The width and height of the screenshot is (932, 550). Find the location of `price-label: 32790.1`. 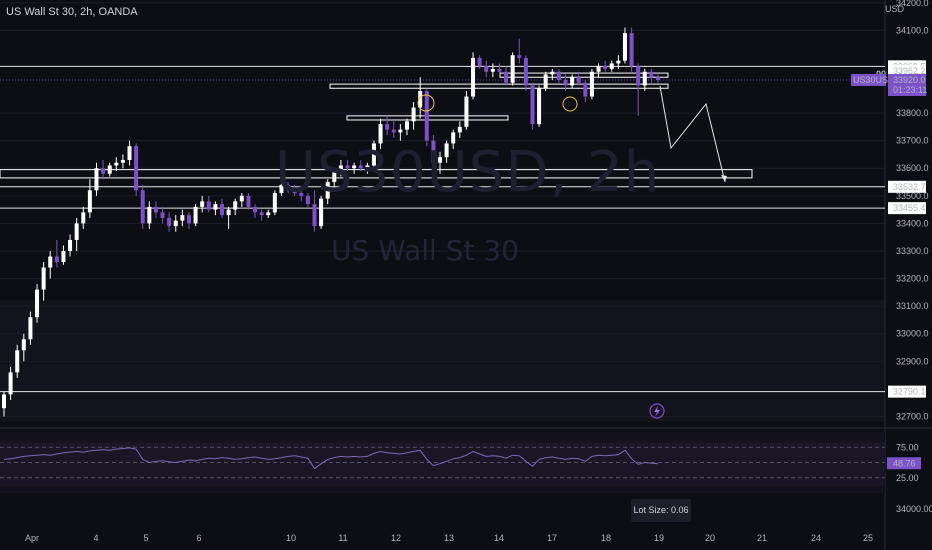

price-label: 32790.1 is located at coordinates (909, 392).